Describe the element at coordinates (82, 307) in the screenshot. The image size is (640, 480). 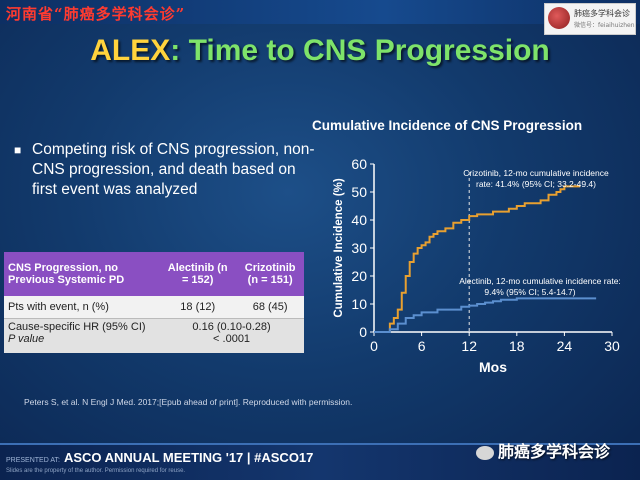
I see `table-cell: Pts with event, n (%)` at that location.